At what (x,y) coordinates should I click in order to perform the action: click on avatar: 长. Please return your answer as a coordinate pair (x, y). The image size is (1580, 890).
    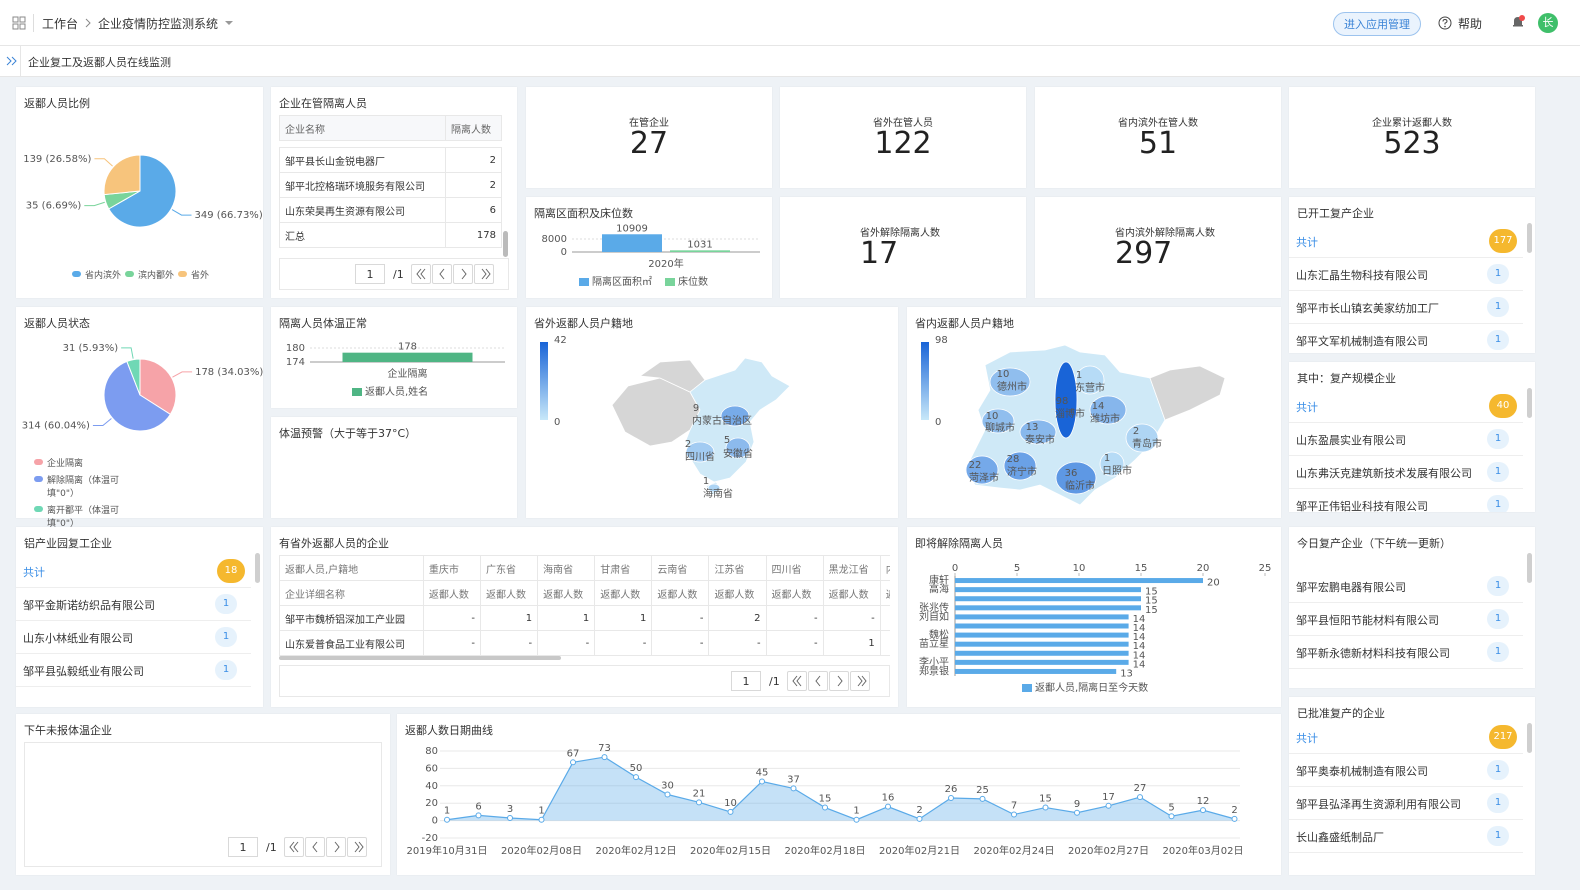
    Looking at the image, I should click on (1548, 23).